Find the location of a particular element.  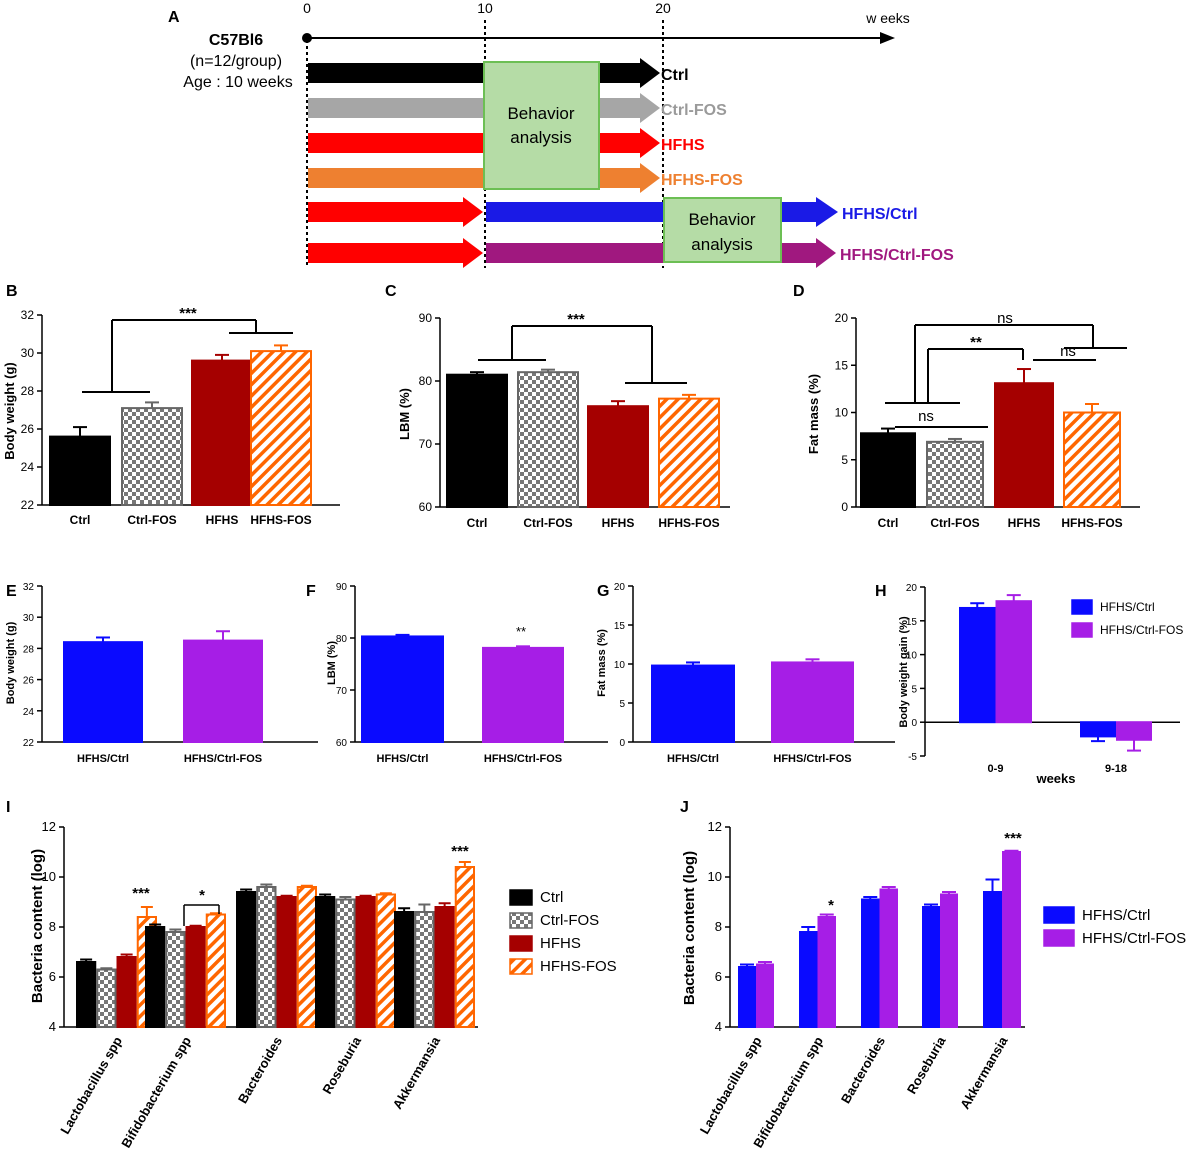

chart-i-bar-bifidobacterium-spp-ctrl-fos is located at coordinates (175, 979).